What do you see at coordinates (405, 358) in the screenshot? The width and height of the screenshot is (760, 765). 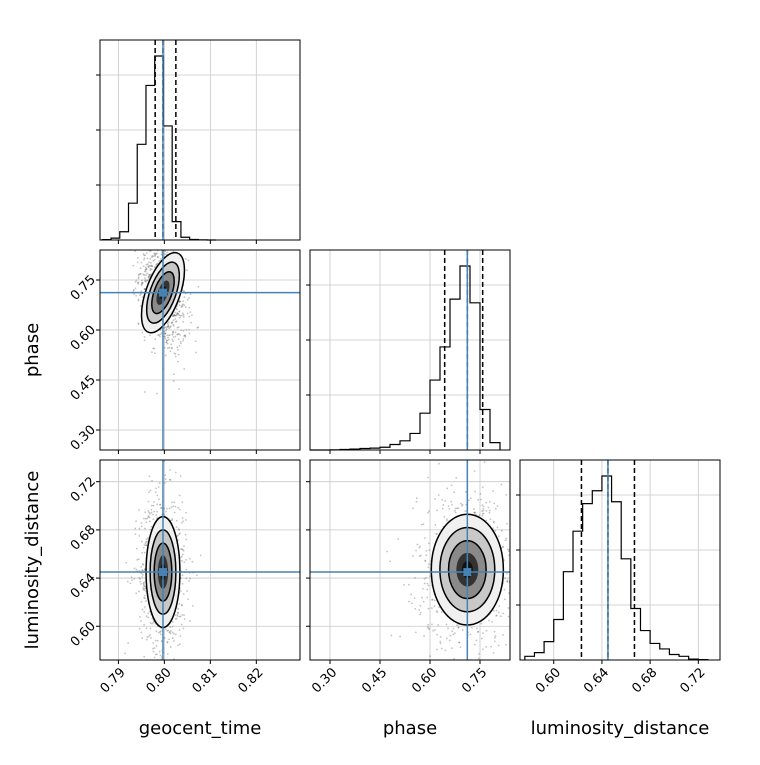 I see `histogram-step-phase` at bounding box center [405, 358].